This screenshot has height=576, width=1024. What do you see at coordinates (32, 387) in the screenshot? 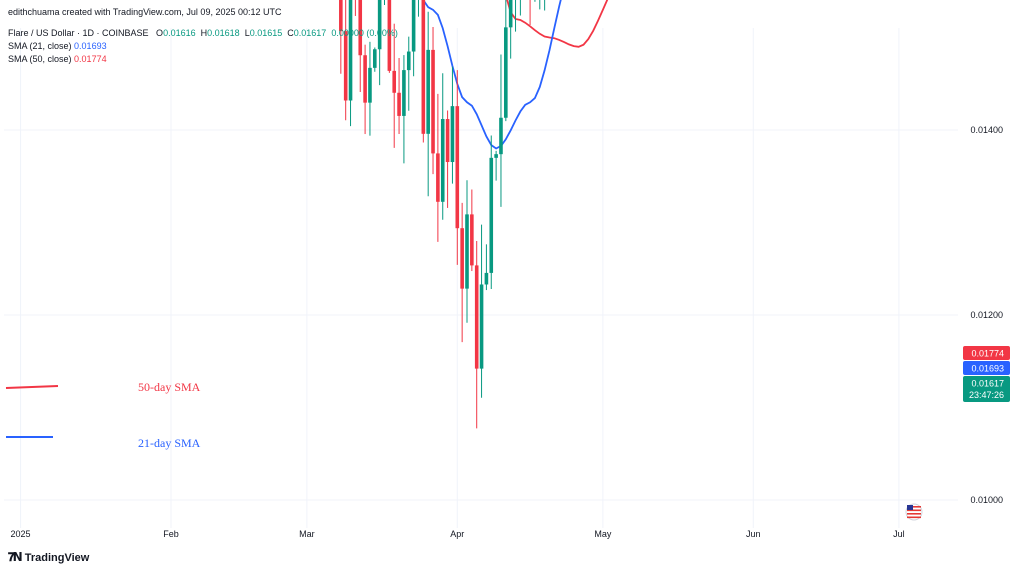
I see `sma50-annotation-line` at bounding box center [32, 387].